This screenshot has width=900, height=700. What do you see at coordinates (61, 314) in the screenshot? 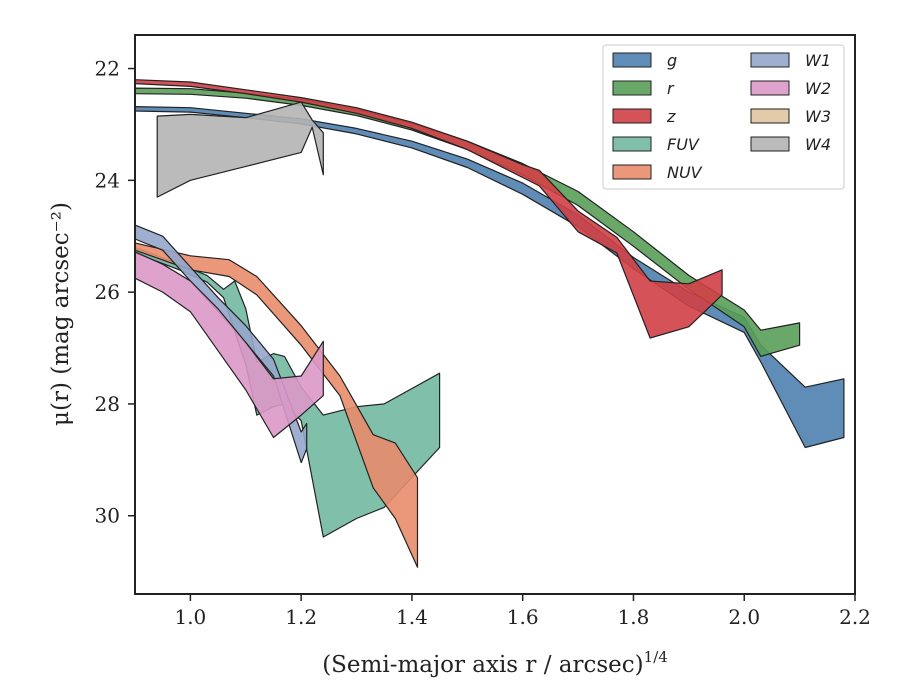
I see `y-axis-label: μ(r) (mag arcsec⁻²)` at bounding box center [61, 314].